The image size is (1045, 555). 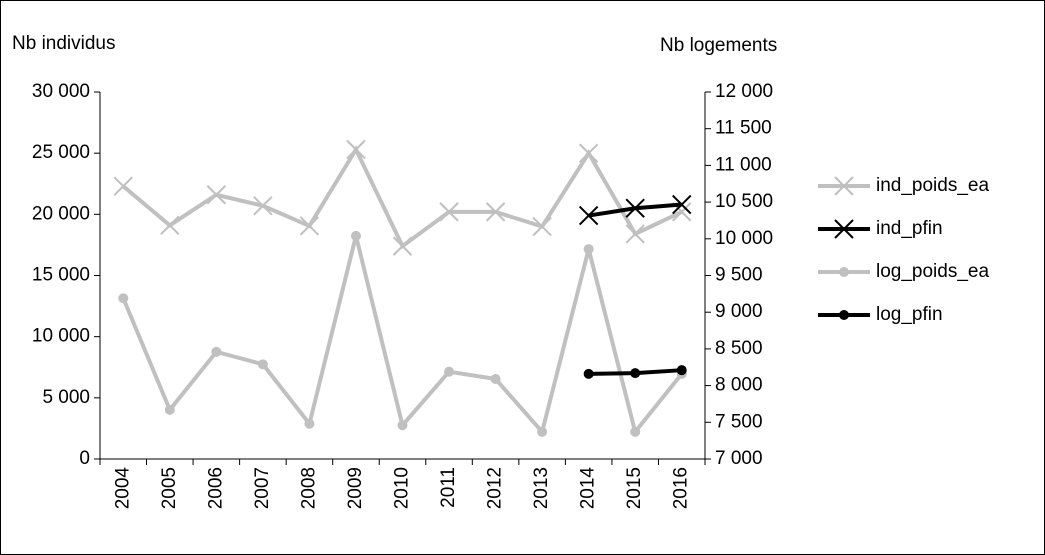 I want to click on x-tick-label: 2004, so click(x=122, y=488).